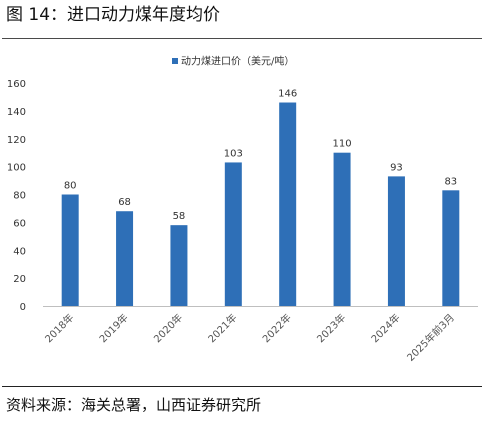 This screenshot has width=485, height=423. What do you see at coordinates (237, 61) in the screenshot?
I see `legend-label: 动力煤进口价（美元/吨）` at bounding box center [237, 61].